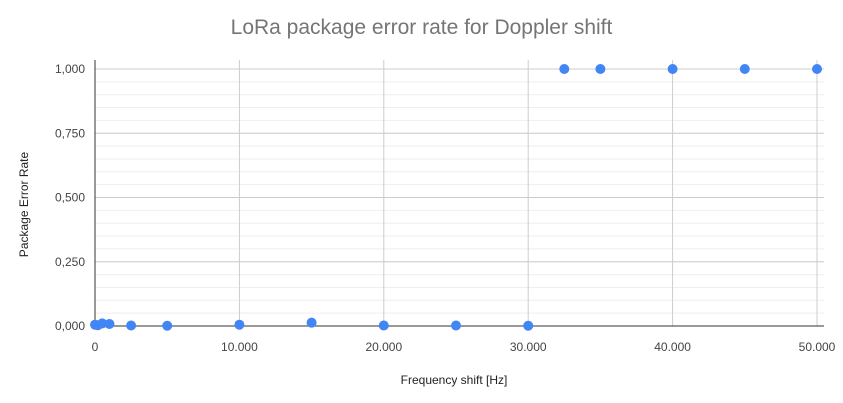 The height and width of the screenshot is (403, 843). What do you see at coordinates (70, 69) in the screenshot?
I see `y-tick-label: 1,000` at bounding box center [70, 69].